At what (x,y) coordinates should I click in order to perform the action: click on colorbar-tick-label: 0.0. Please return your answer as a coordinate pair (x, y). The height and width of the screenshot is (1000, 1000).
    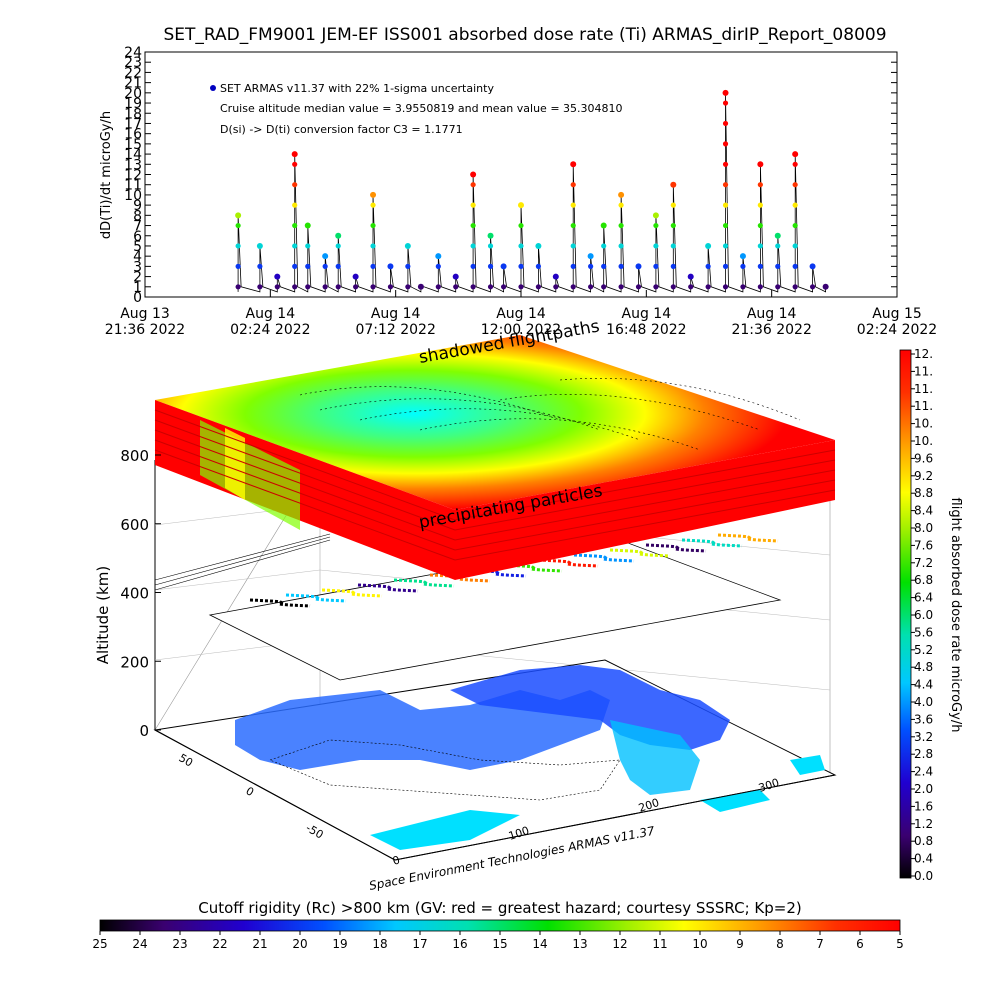
    Looking at the image, I should click on (923, 876).